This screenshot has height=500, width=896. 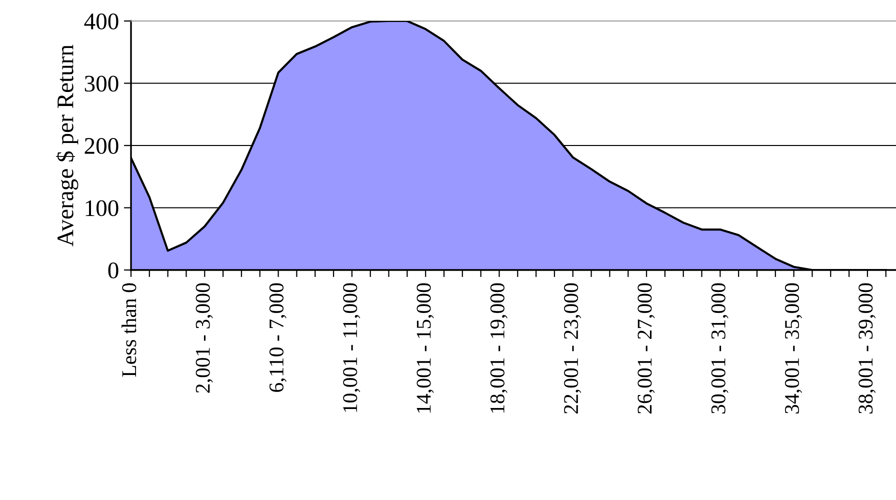 I want to click on y-tick-label: 0, so click(x=113, y=270).